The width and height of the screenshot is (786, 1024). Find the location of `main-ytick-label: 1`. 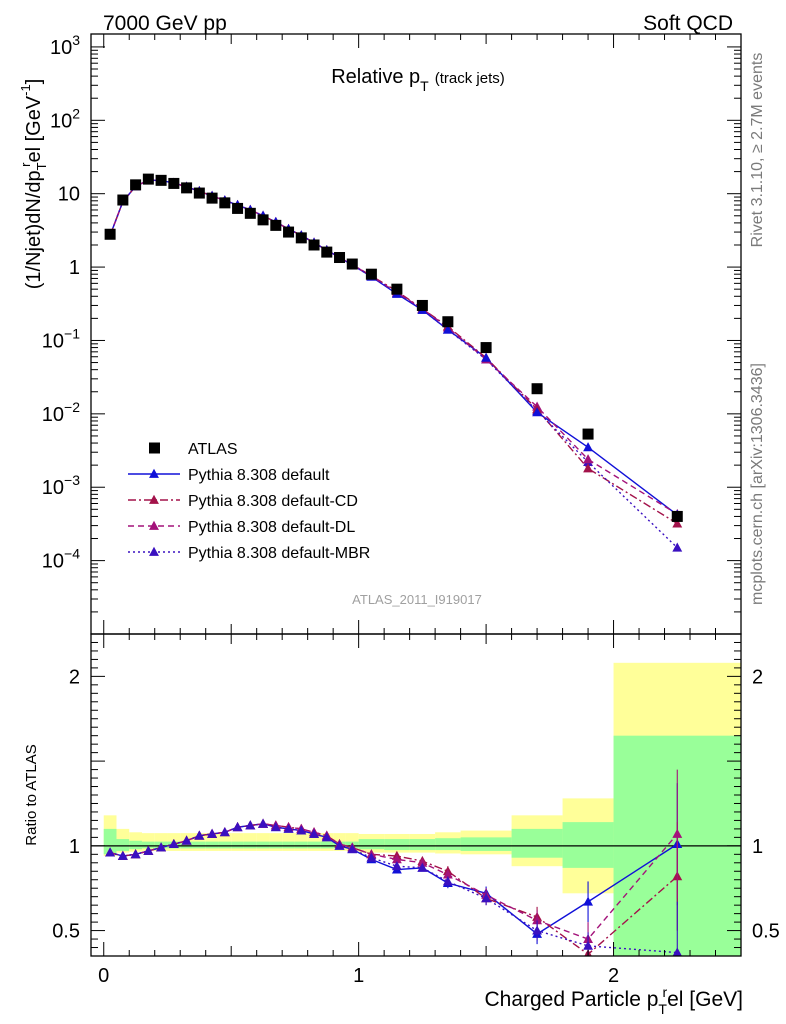

main-ytick-label: 1 is located at coordinates (74, 268).